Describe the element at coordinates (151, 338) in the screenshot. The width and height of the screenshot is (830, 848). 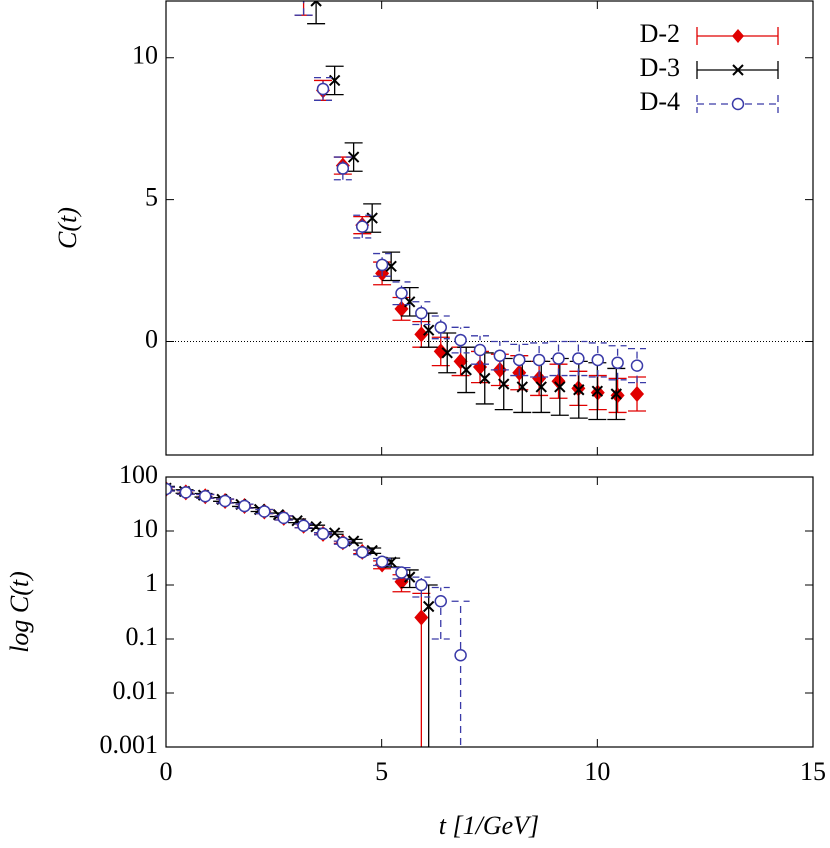
I see `y-tick-label: 0` at that location.